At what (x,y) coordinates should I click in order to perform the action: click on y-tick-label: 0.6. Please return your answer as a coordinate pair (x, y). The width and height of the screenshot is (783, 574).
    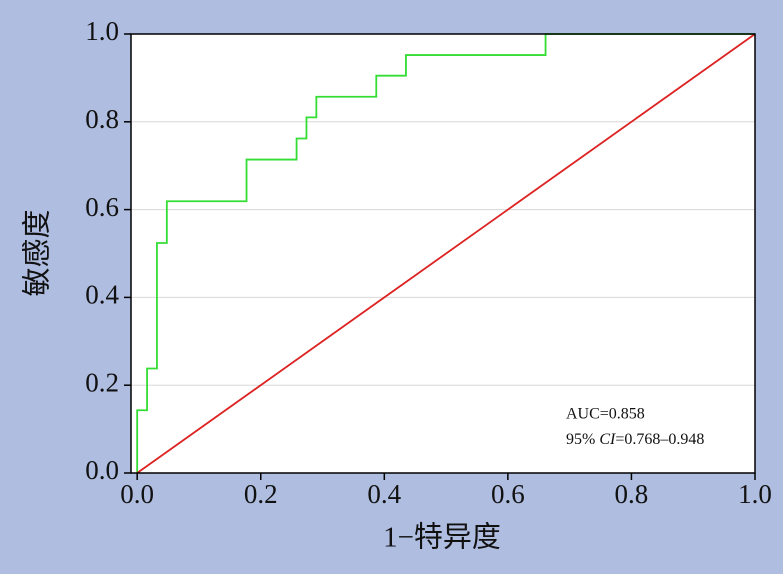
    Looking at the image, I should click on (102, 207).